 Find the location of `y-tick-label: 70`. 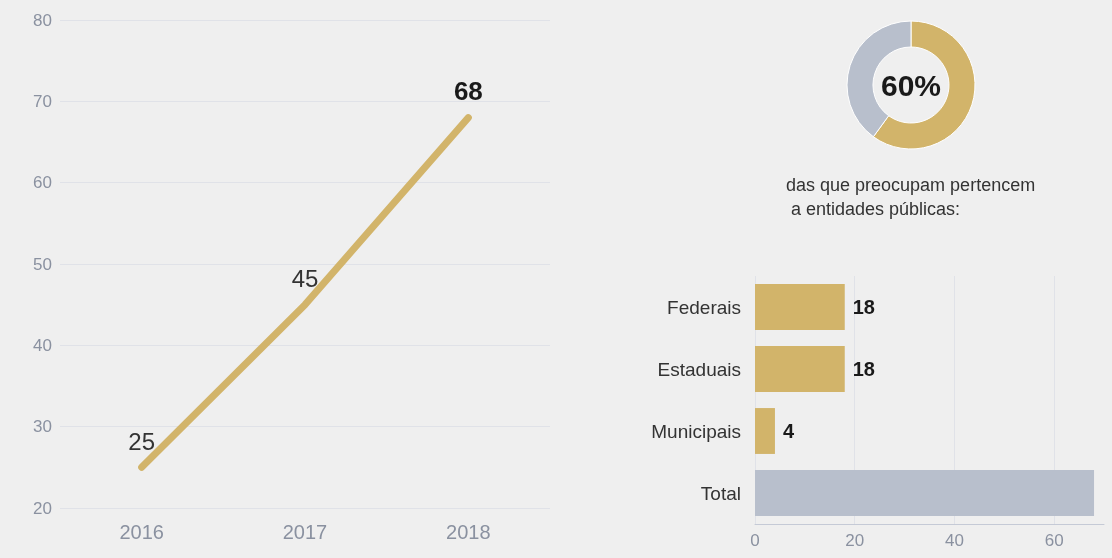

y-tick-label: 70 is located at coordinates (42, 101).